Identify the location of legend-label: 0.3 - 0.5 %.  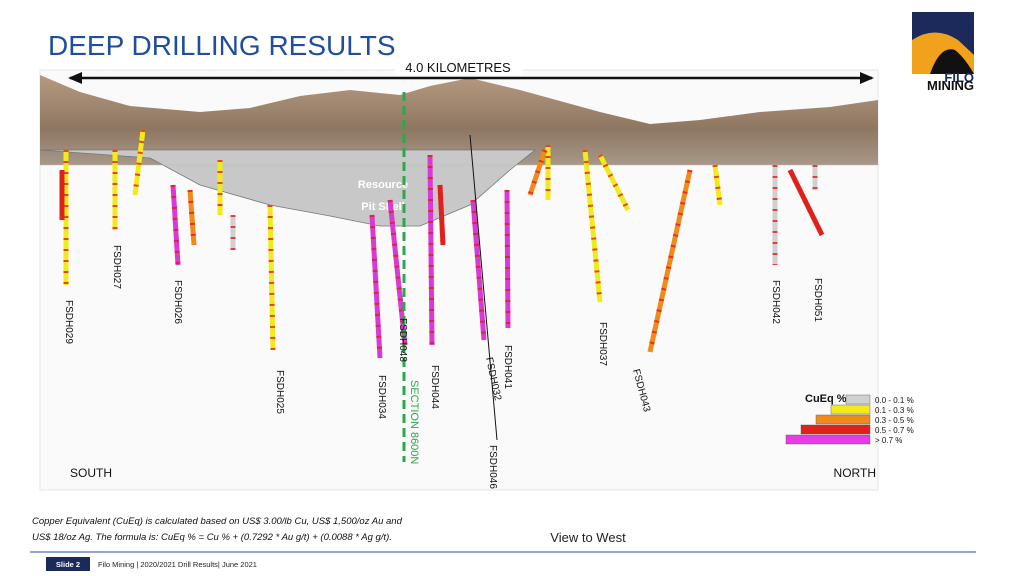
(894, 420).